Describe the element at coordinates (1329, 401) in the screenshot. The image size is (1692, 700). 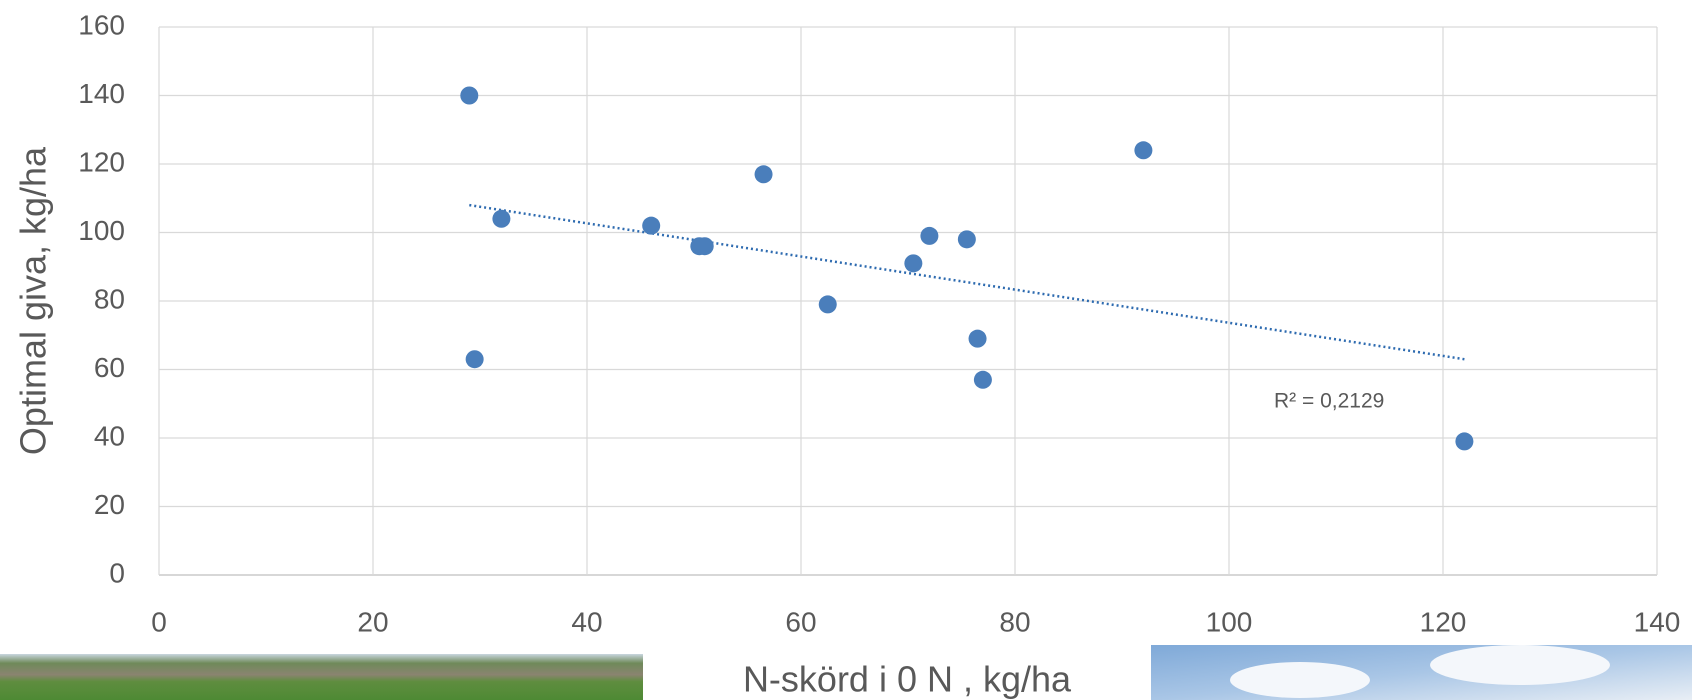
I see `trendline-label: R² = 0,2129` at that location.